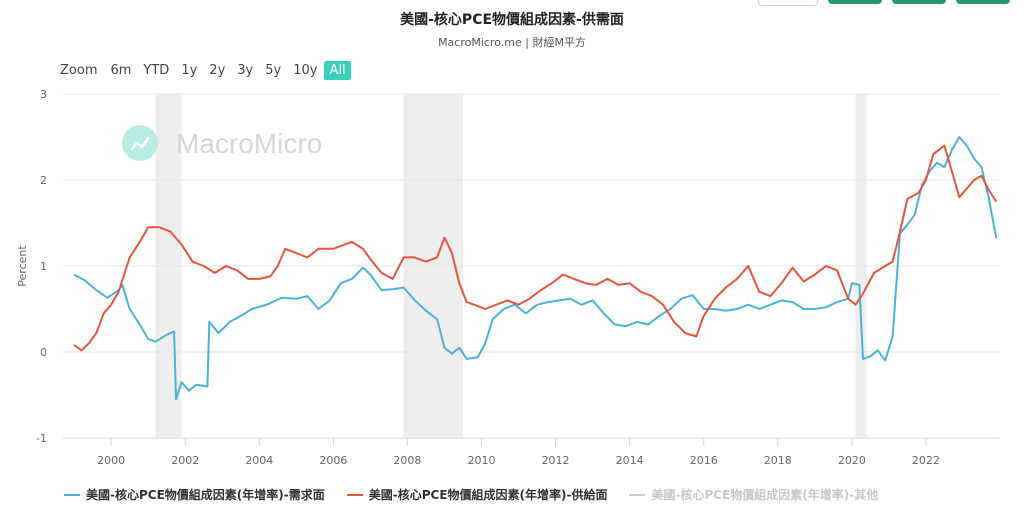 The image size is (1024, 515). What do you see at coordinates (205, 495) in the screenshot?
I see `legend-label: 美國-核心PCE物價組成因素(年增率)-需求面` at bounding box center [205, 495].